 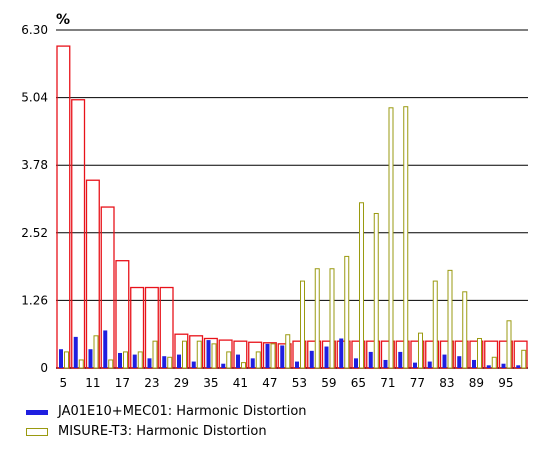 I want to click on bar-misure-t3-h17, so click(x=125, y=360).